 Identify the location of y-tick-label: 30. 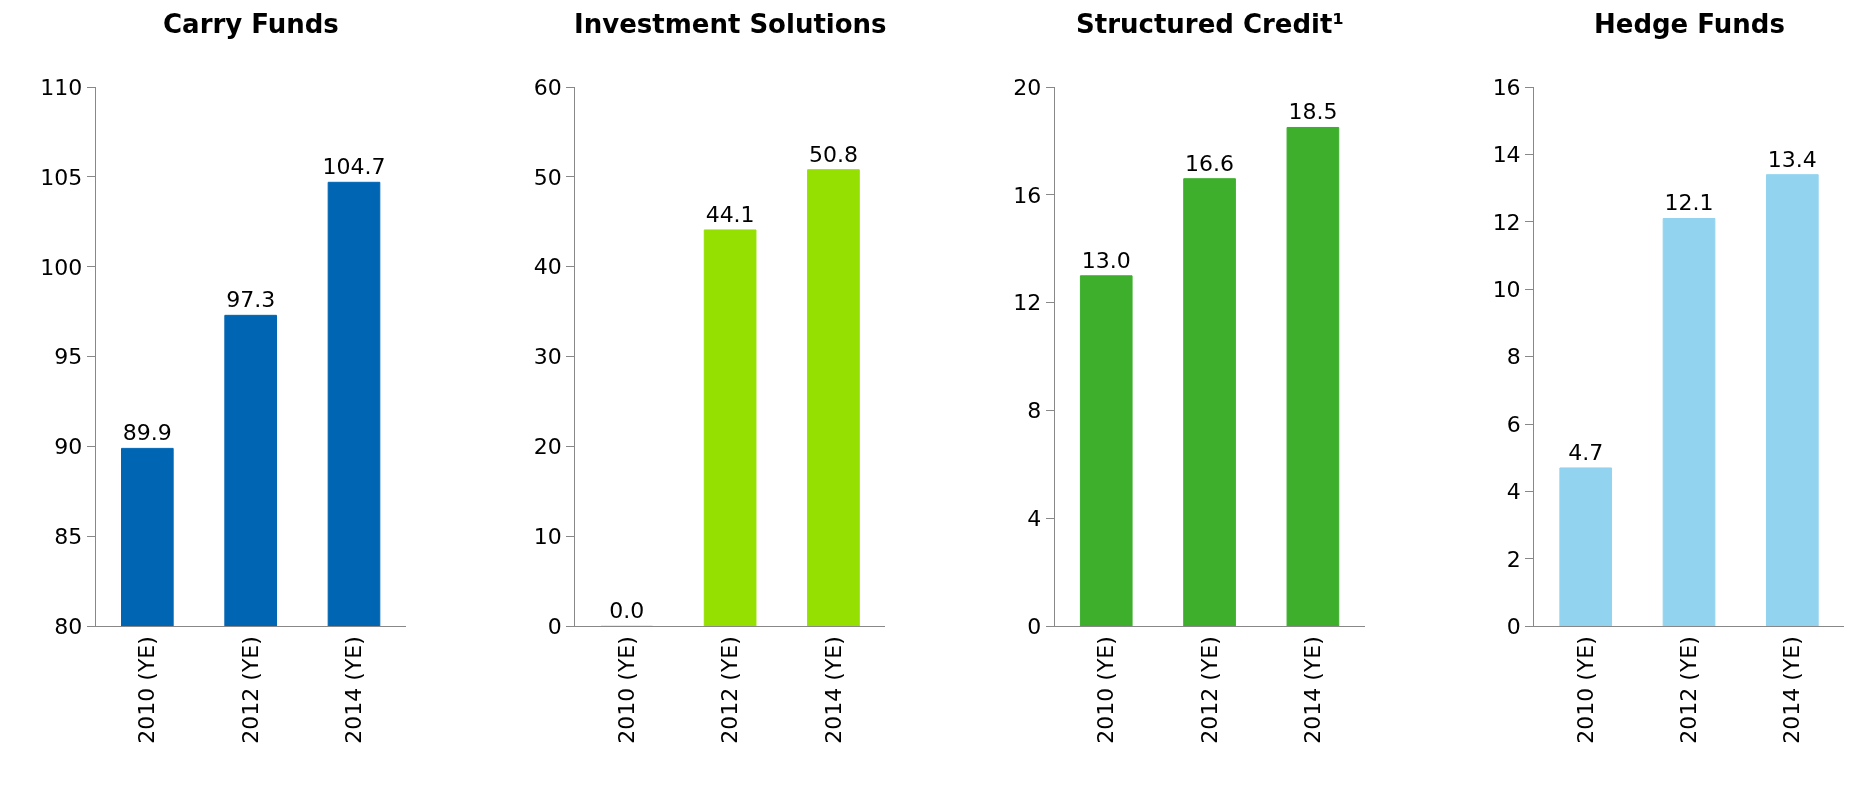
(547, 357).